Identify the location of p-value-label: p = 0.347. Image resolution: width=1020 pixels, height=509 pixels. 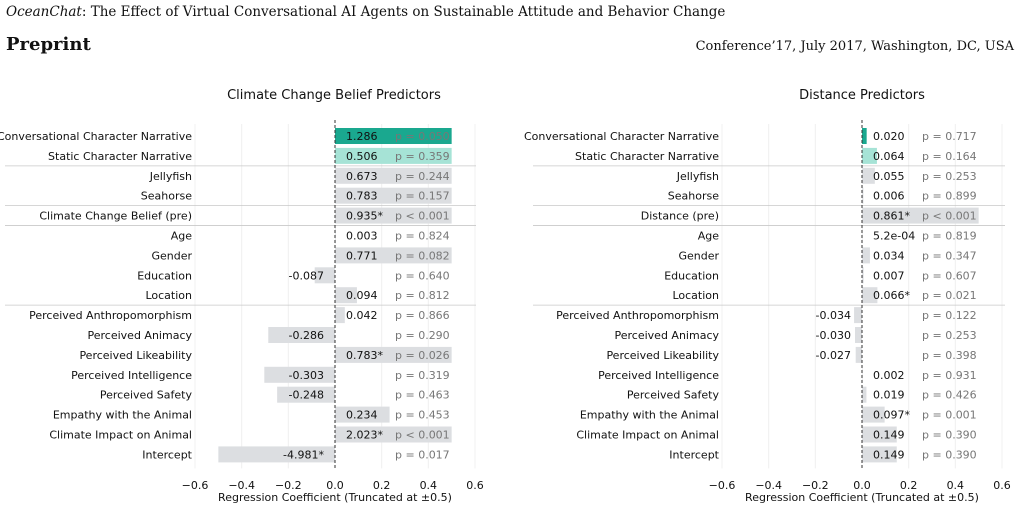
(949, 255).